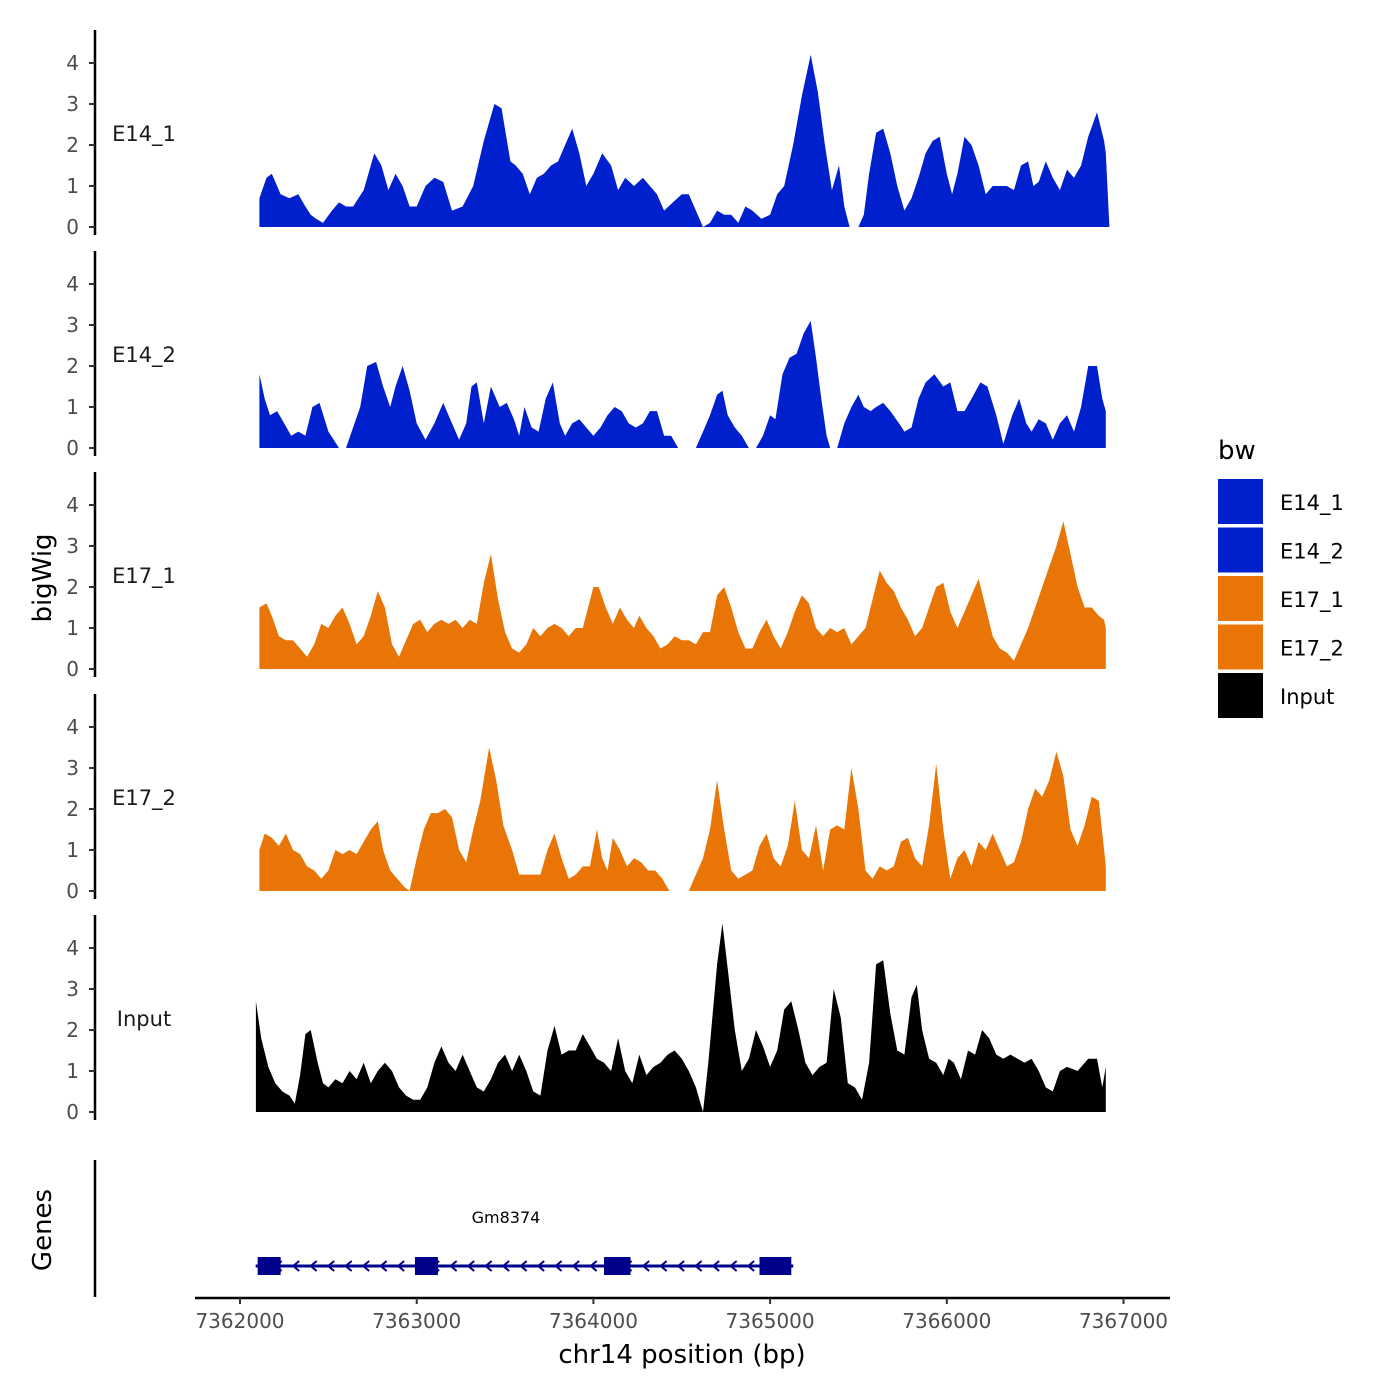 The height and width of the screenshot is (1400, 1400). Describe the element at coordinates (681, 1355) in the screenshot. I see `x-axis-title: chr14 position (bp)` at that location.